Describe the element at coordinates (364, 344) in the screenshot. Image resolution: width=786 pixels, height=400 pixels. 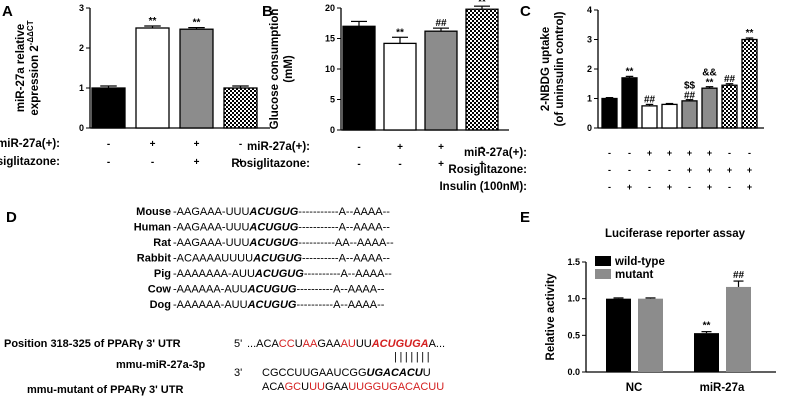
I see `sequence-segment: UU` at that location.